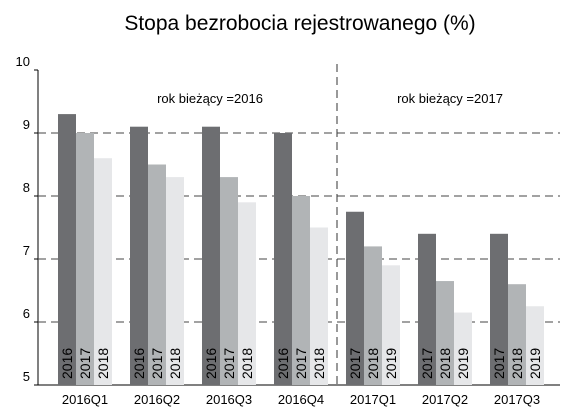 The width and height of the screenshot is (565, 410). Describe the element at coordinates (26, 187) in the screenshot. I see `y-tick-label: 8` at that location.